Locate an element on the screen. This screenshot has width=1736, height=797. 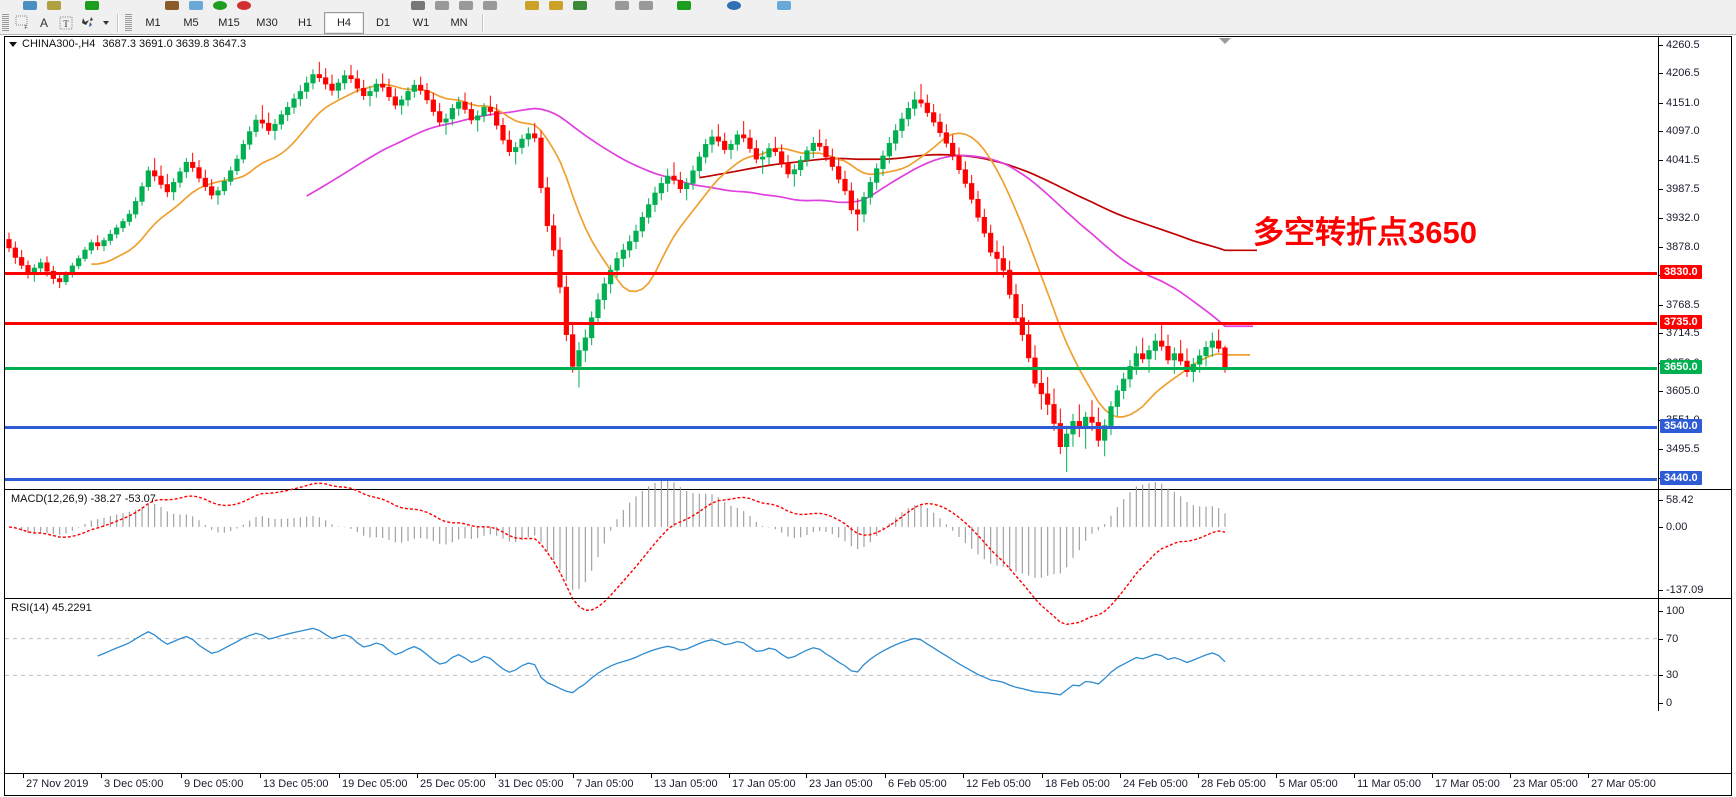
price-level-tag-resistance-3830: 3830.0 is located at coordinates (1681, 272).